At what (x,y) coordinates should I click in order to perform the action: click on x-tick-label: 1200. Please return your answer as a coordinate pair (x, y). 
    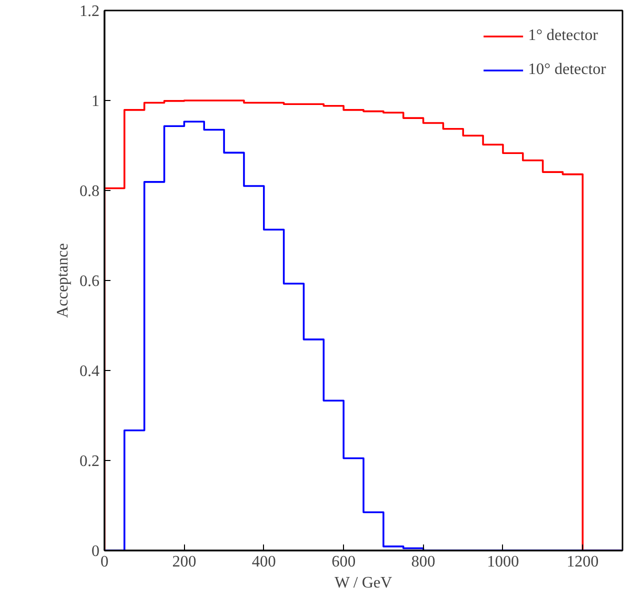
    Looking at the image, I should click on (582, 562).